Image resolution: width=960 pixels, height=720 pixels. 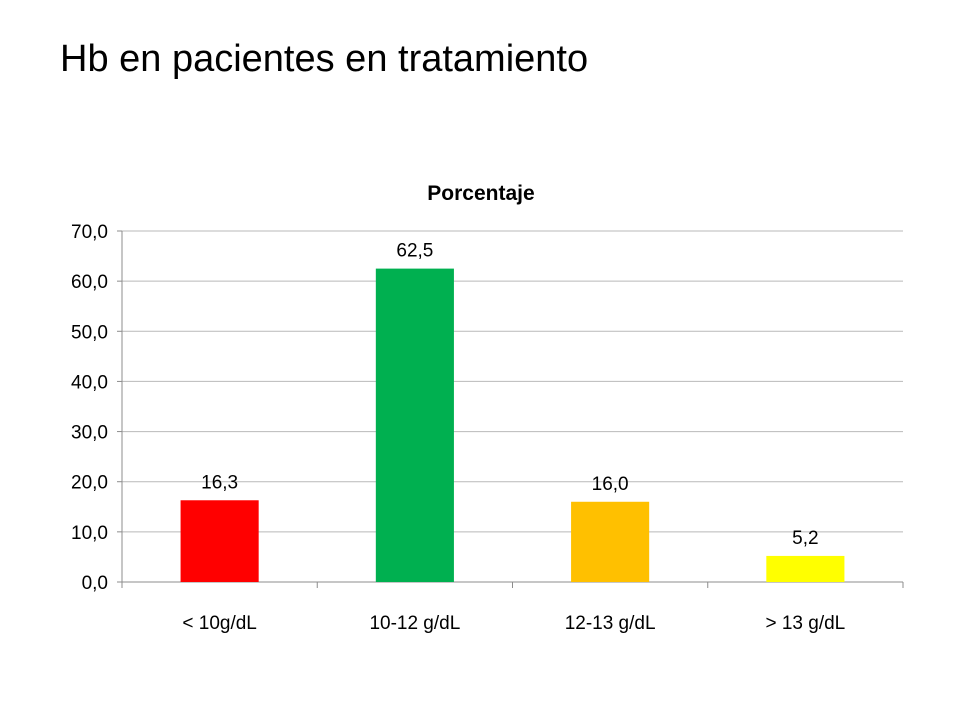 I want to click on bar-value-label: 16,0, so click(x=610, y=484).